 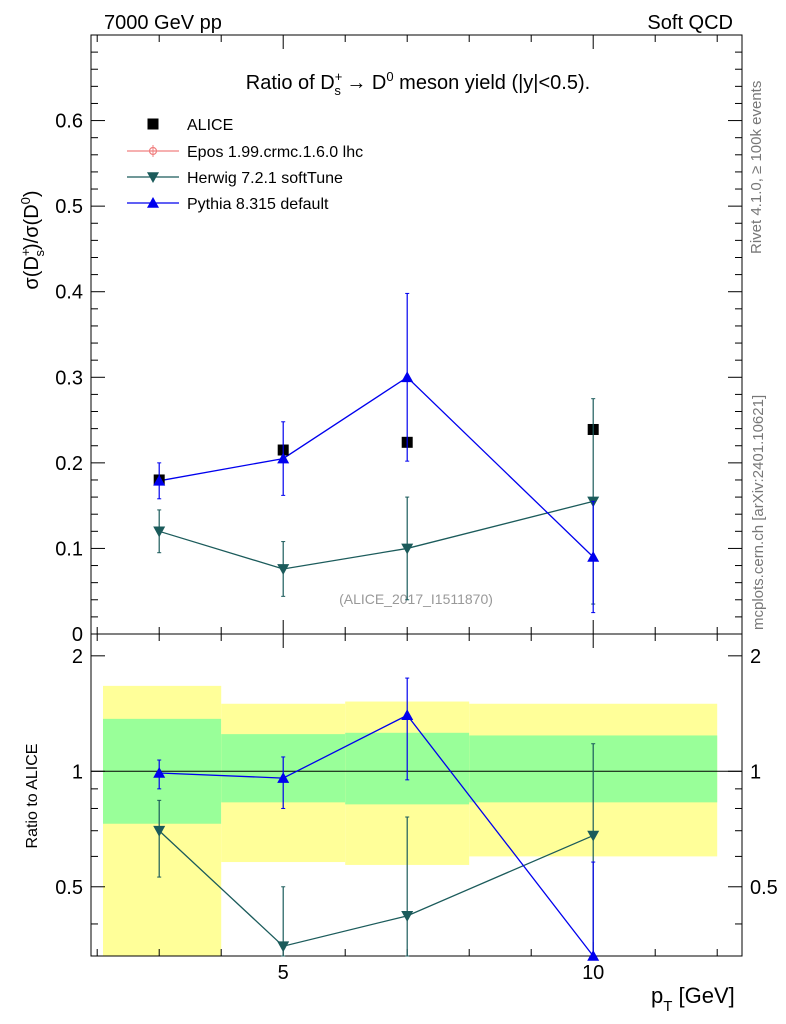 I want to click on y-tick-label: 0.3, so click(x=69, y=378).